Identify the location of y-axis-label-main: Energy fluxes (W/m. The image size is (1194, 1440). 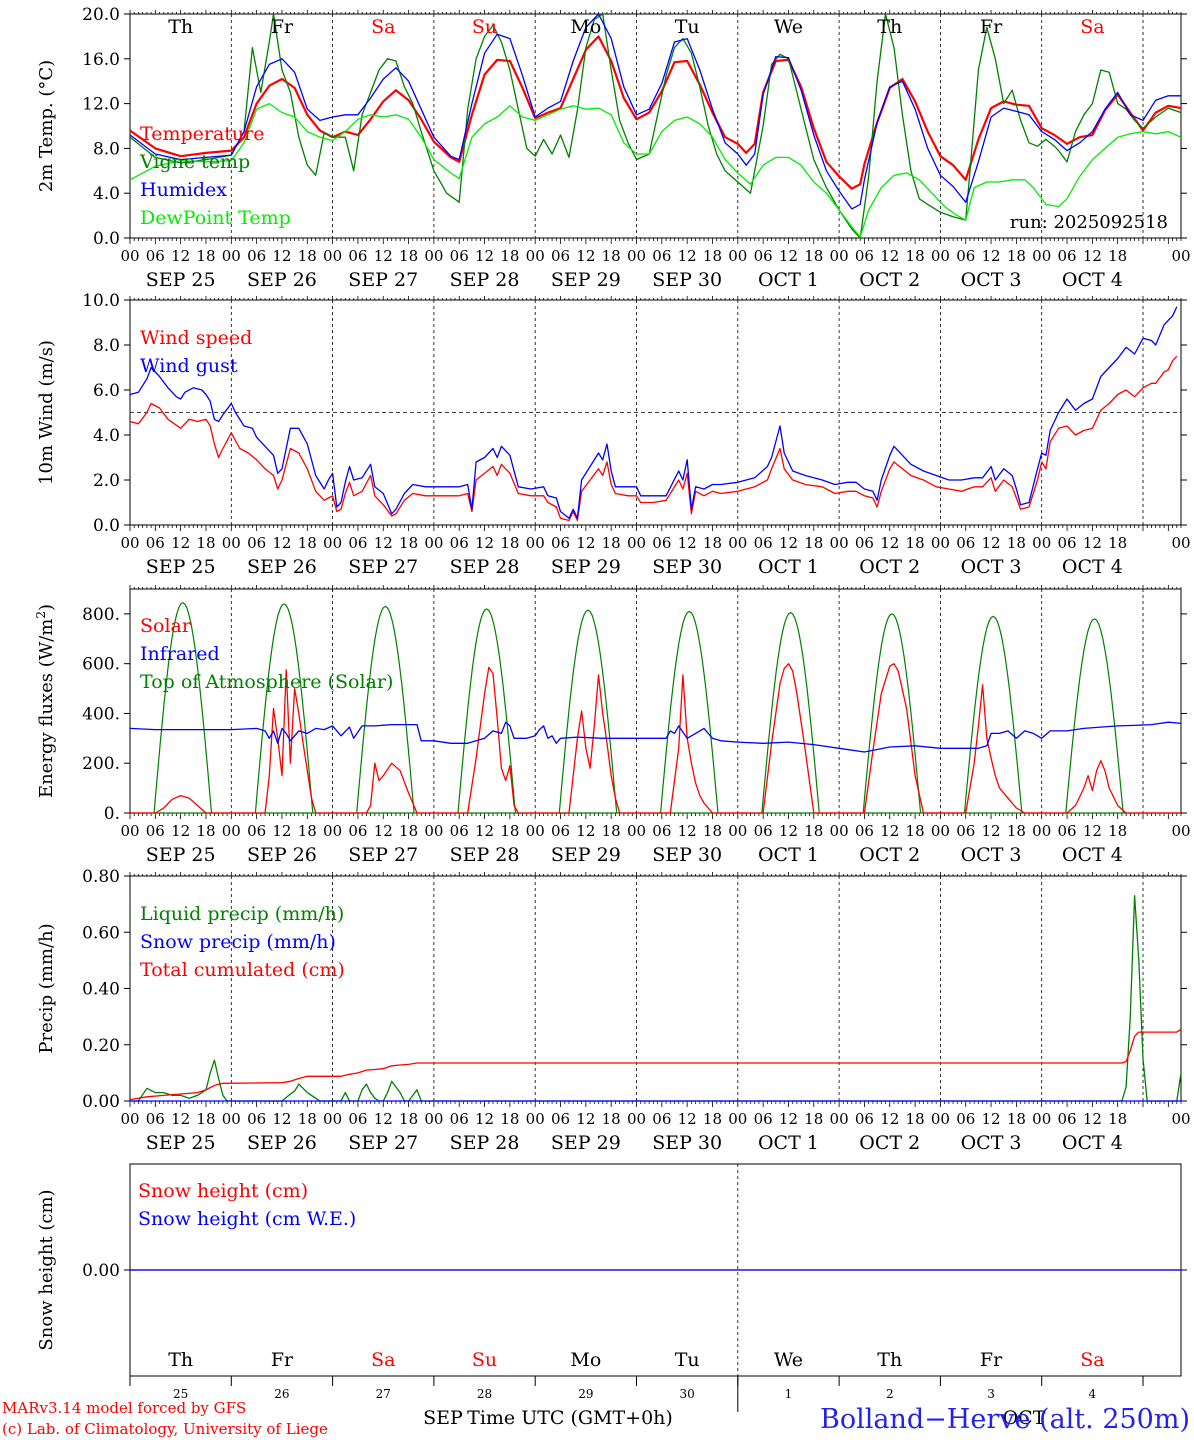
(46, 708).